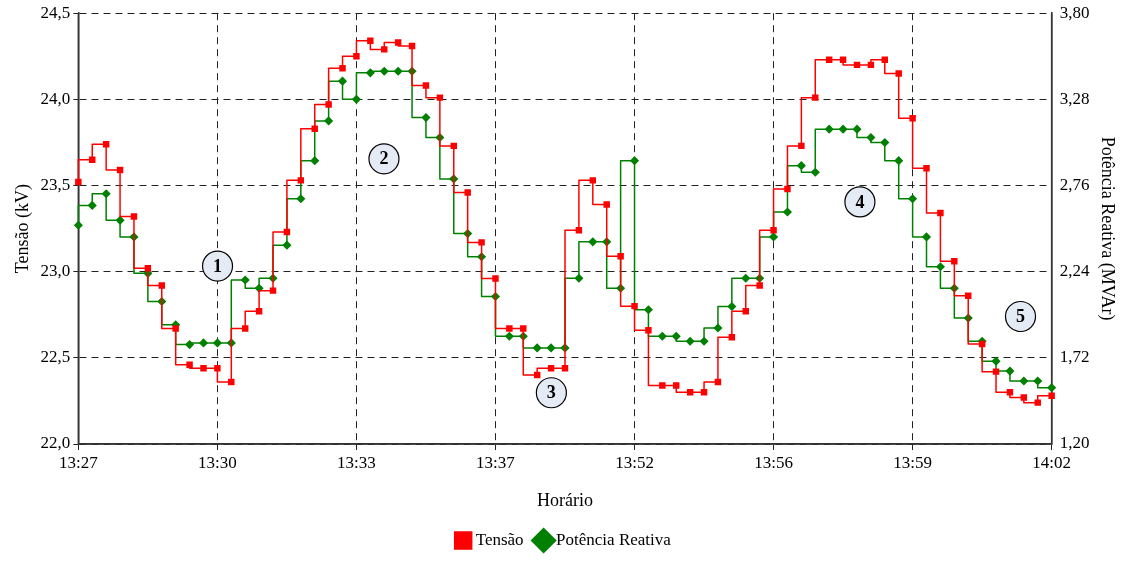 The image size is (1130, 563). I want to click on annotation: 3, so click(551, 392).